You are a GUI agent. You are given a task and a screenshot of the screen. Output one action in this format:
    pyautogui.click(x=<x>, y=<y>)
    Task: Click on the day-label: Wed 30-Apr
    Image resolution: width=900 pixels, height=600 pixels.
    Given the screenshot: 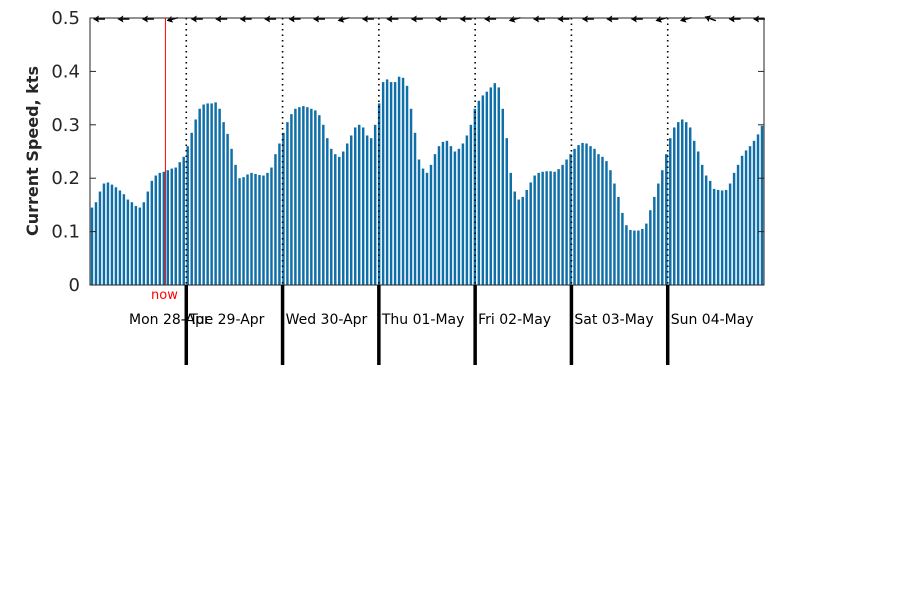 What is the action you would take?
    pyautogui.click(x=327, y=320)
    